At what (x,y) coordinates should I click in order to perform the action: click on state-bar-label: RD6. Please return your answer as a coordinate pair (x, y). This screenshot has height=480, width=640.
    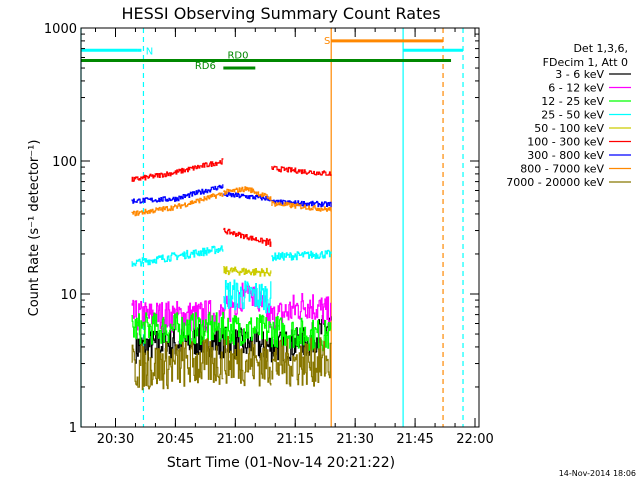
    Looking at the image, I should click on (205, 66).